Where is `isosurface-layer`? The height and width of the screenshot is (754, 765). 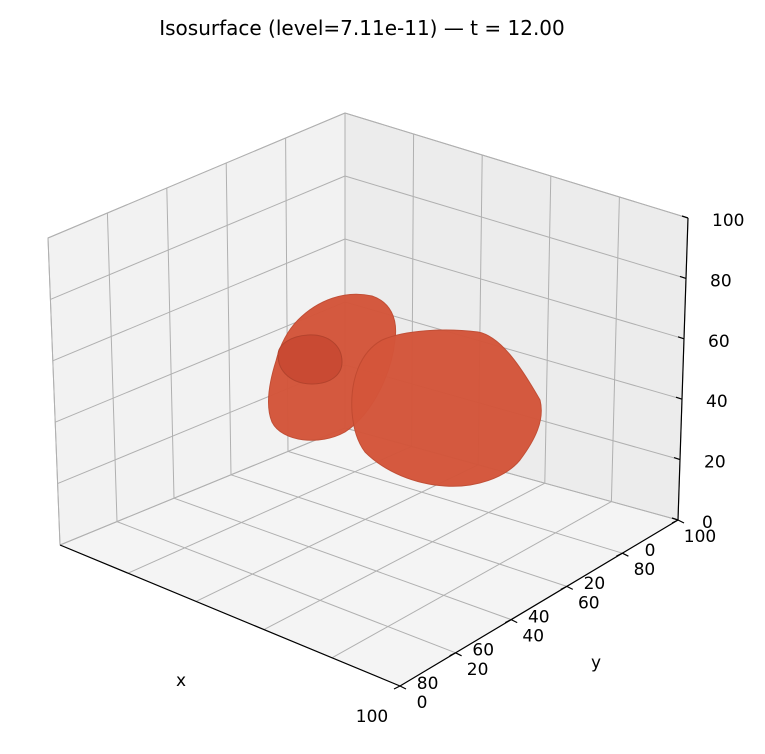
isosurface-layer is located at coordinates (405, 390).